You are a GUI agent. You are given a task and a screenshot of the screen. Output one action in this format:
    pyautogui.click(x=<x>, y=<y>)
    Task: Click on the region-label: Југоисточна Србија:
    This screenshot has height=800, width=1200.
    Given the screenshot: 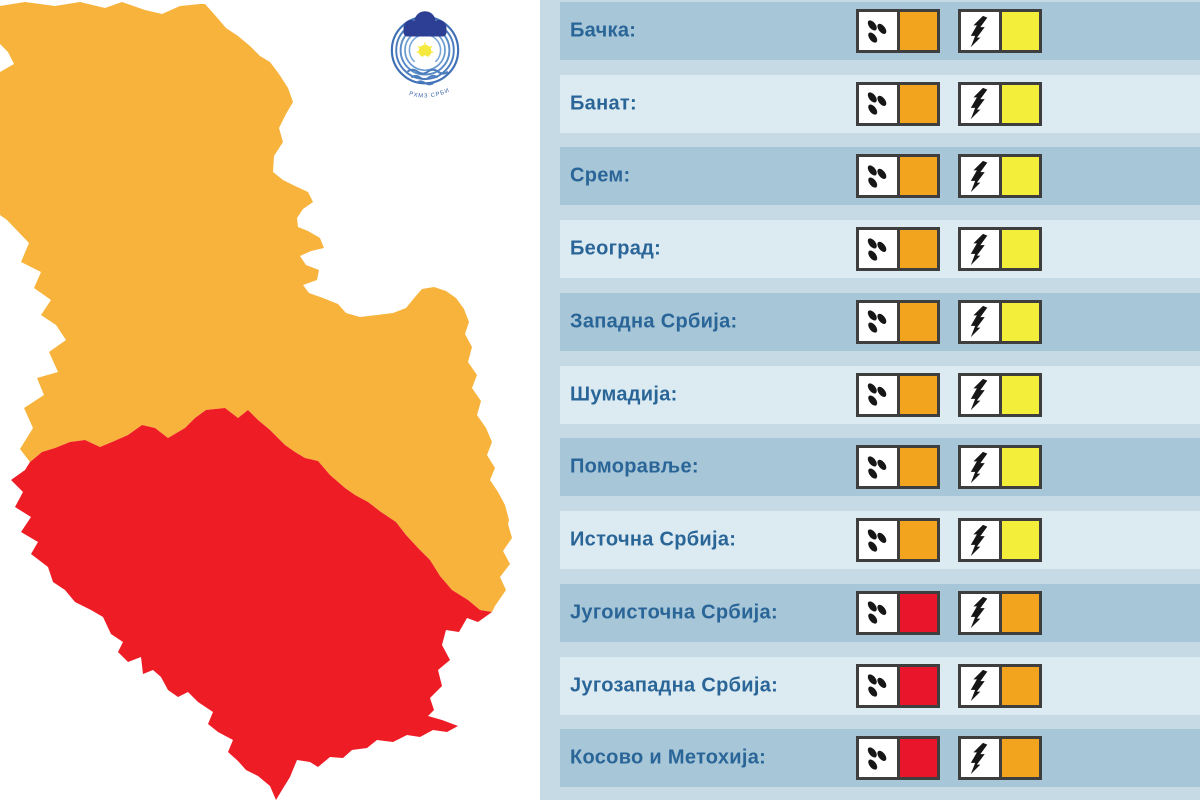 What is the action you would take?
    pyautogui.click(x=674, y=612)
    